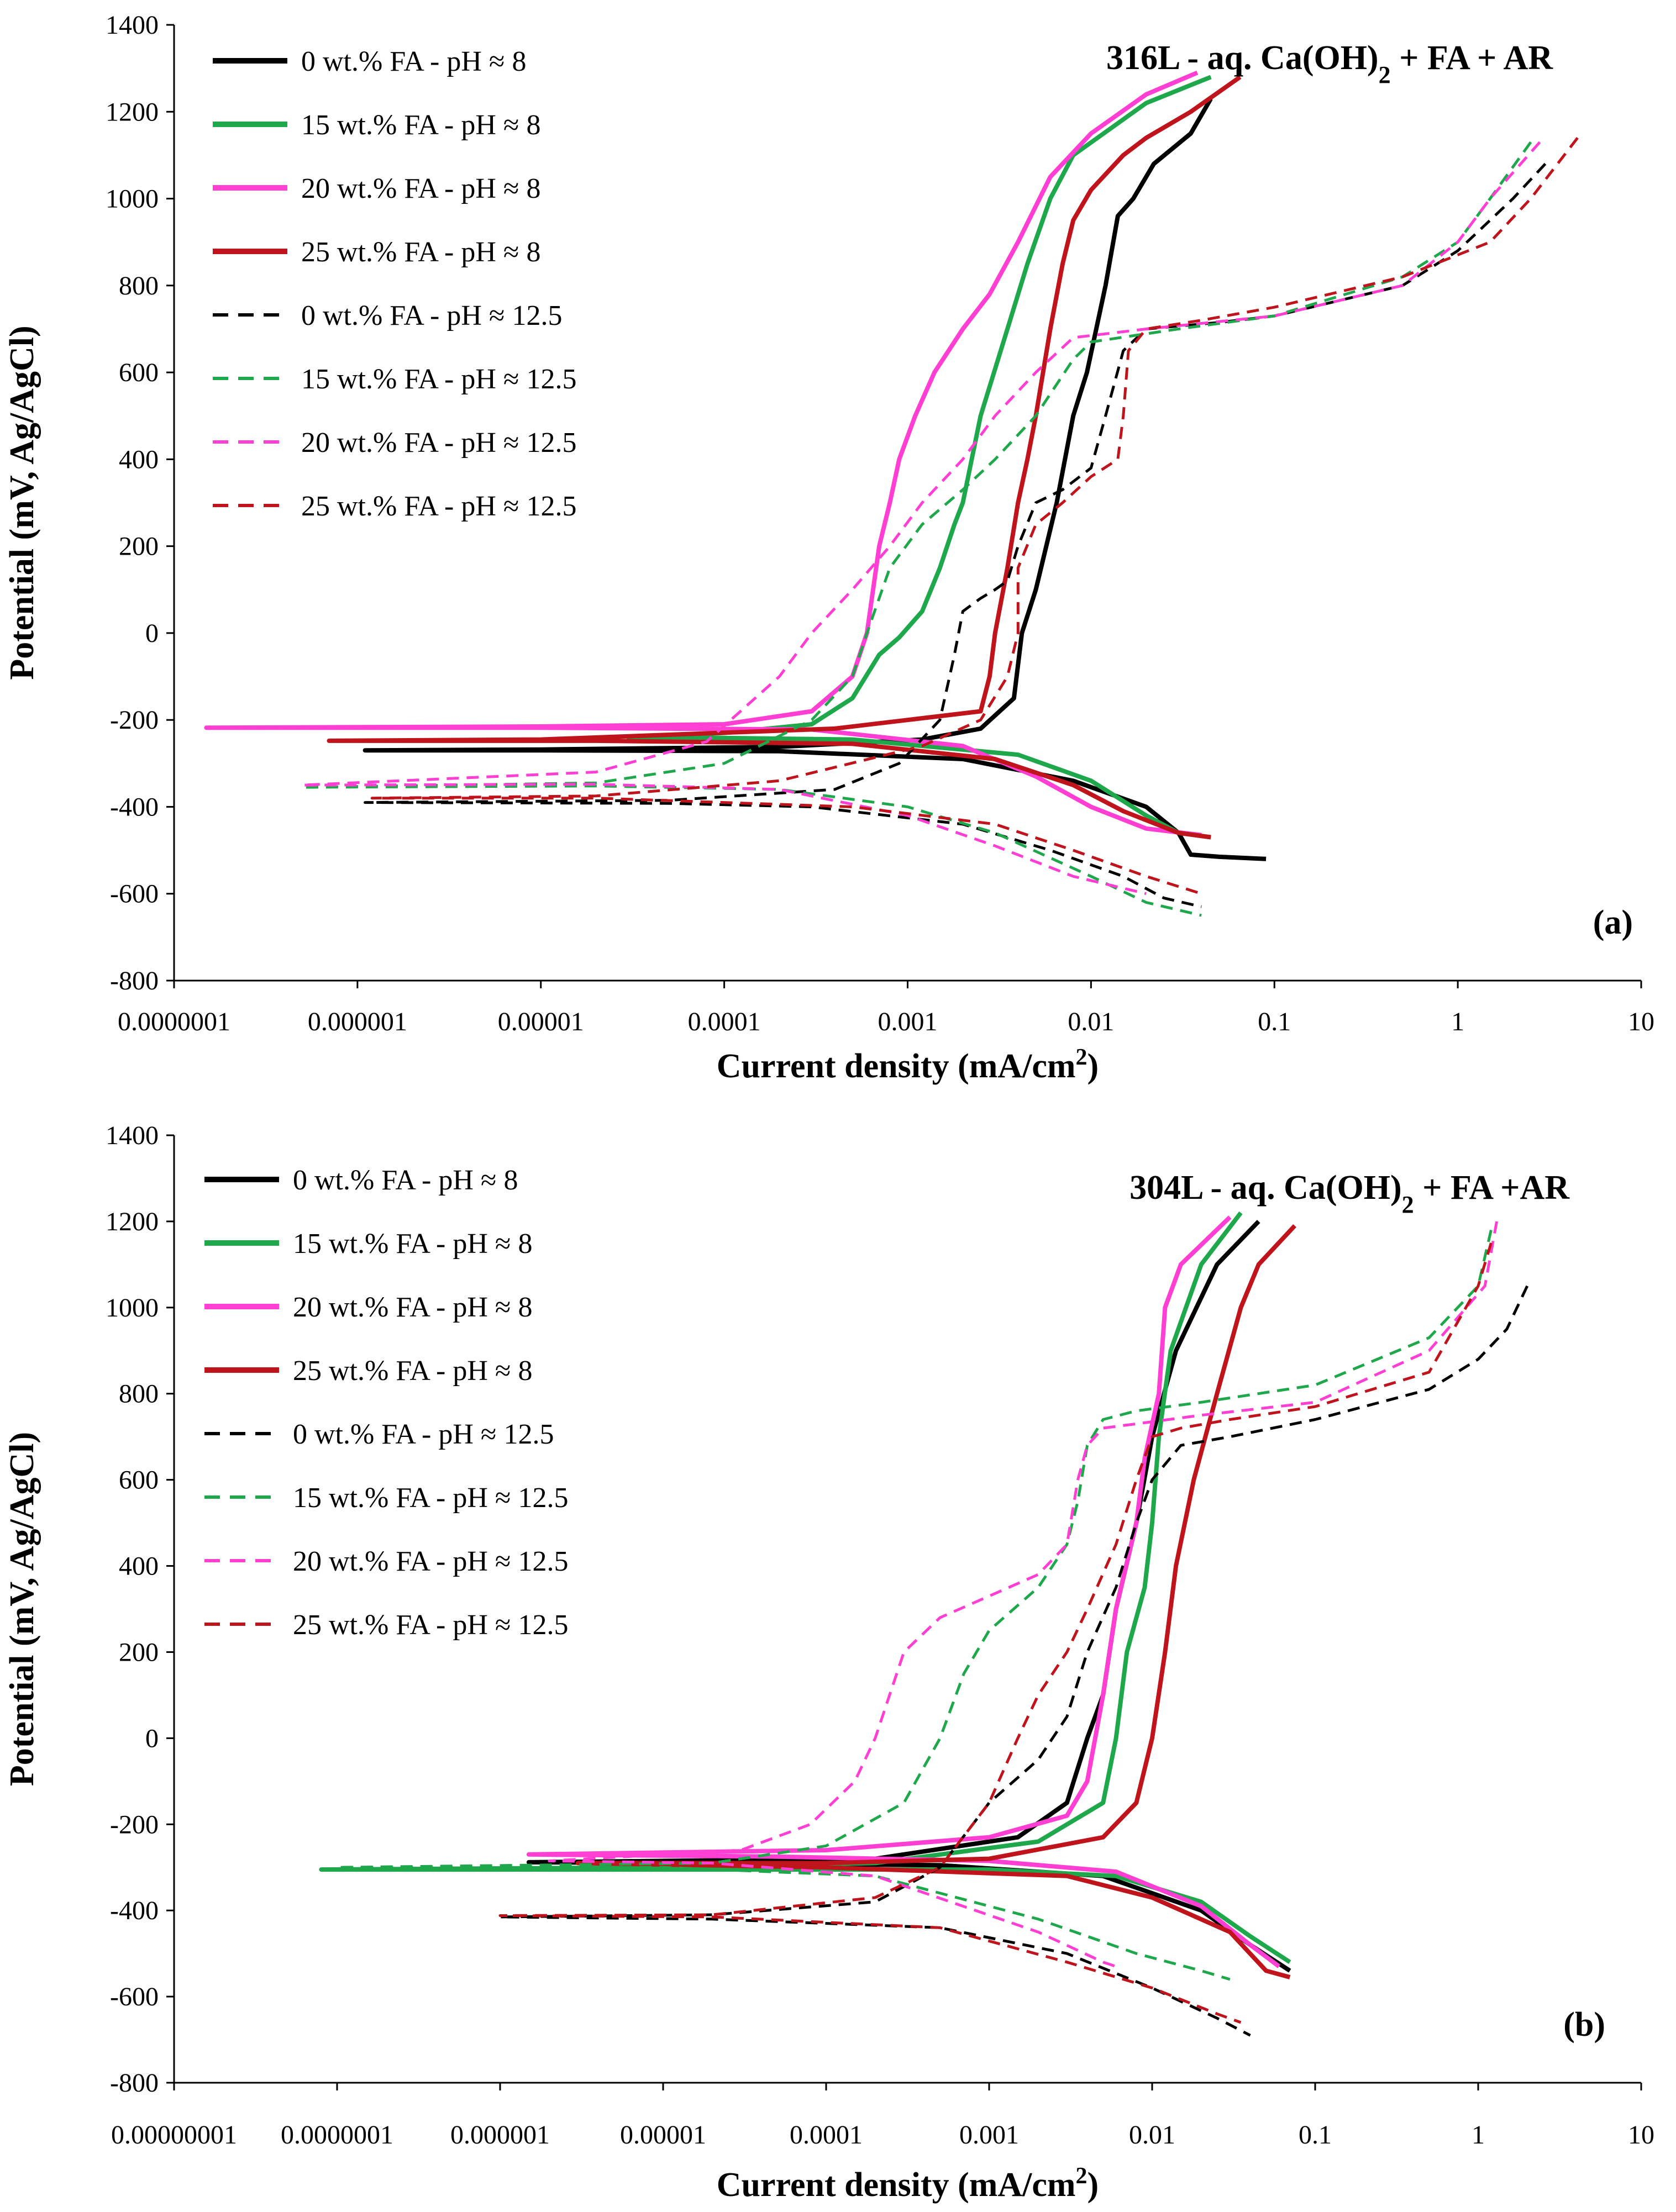  Describe the element at coordinates (1349, 1193) in the screenshot. I see `chart-title: 304L - aq. Ca(OH)2 + FA +AR` at that location.